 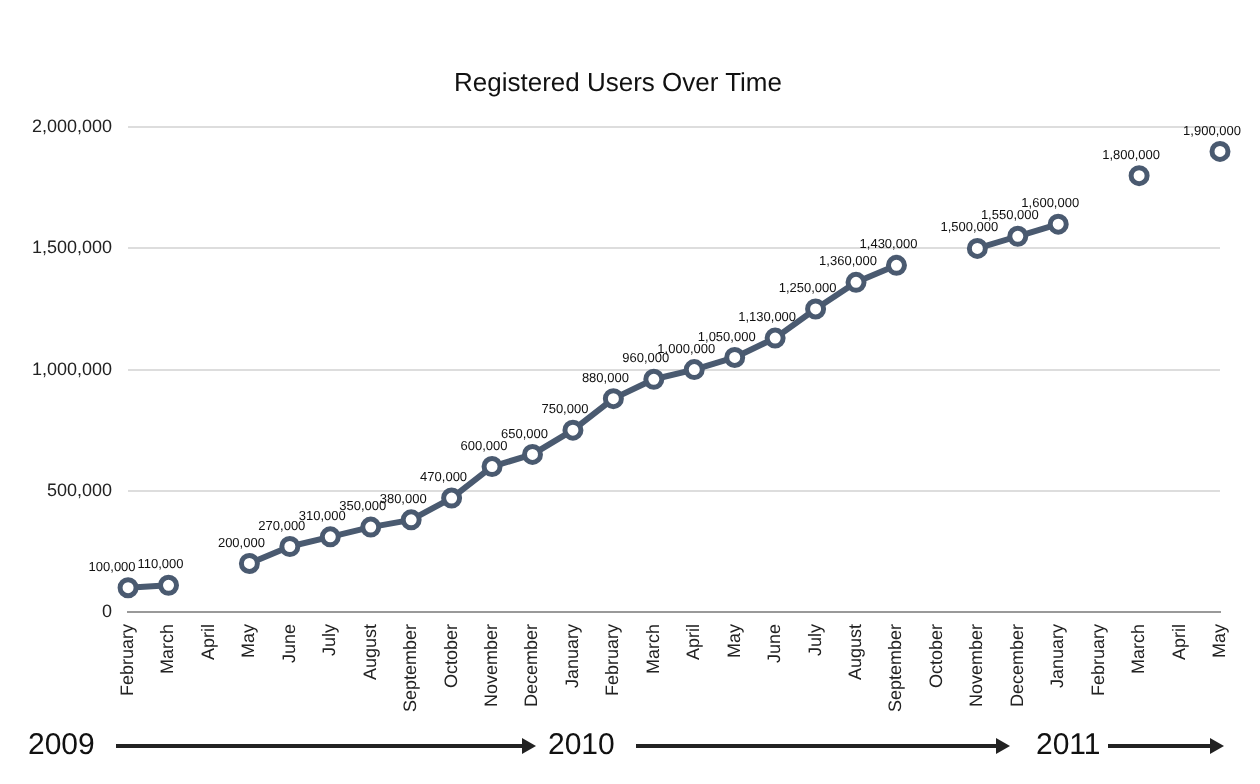 What do you see at coordinates (107, 610) in the screenshot?
I see `y-tick-label: 0` at bounding box center [107, 610].